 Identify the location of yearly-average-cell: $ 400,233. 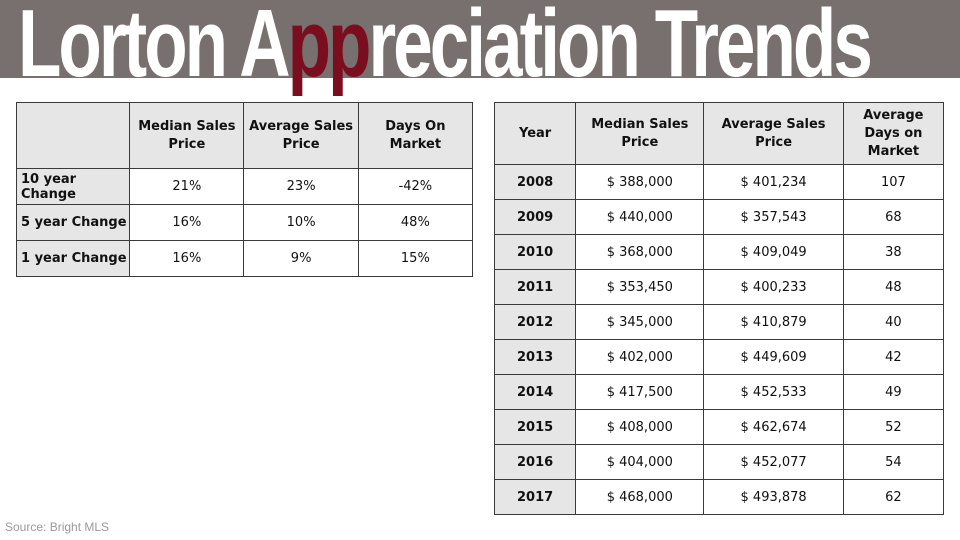
(773, 287).